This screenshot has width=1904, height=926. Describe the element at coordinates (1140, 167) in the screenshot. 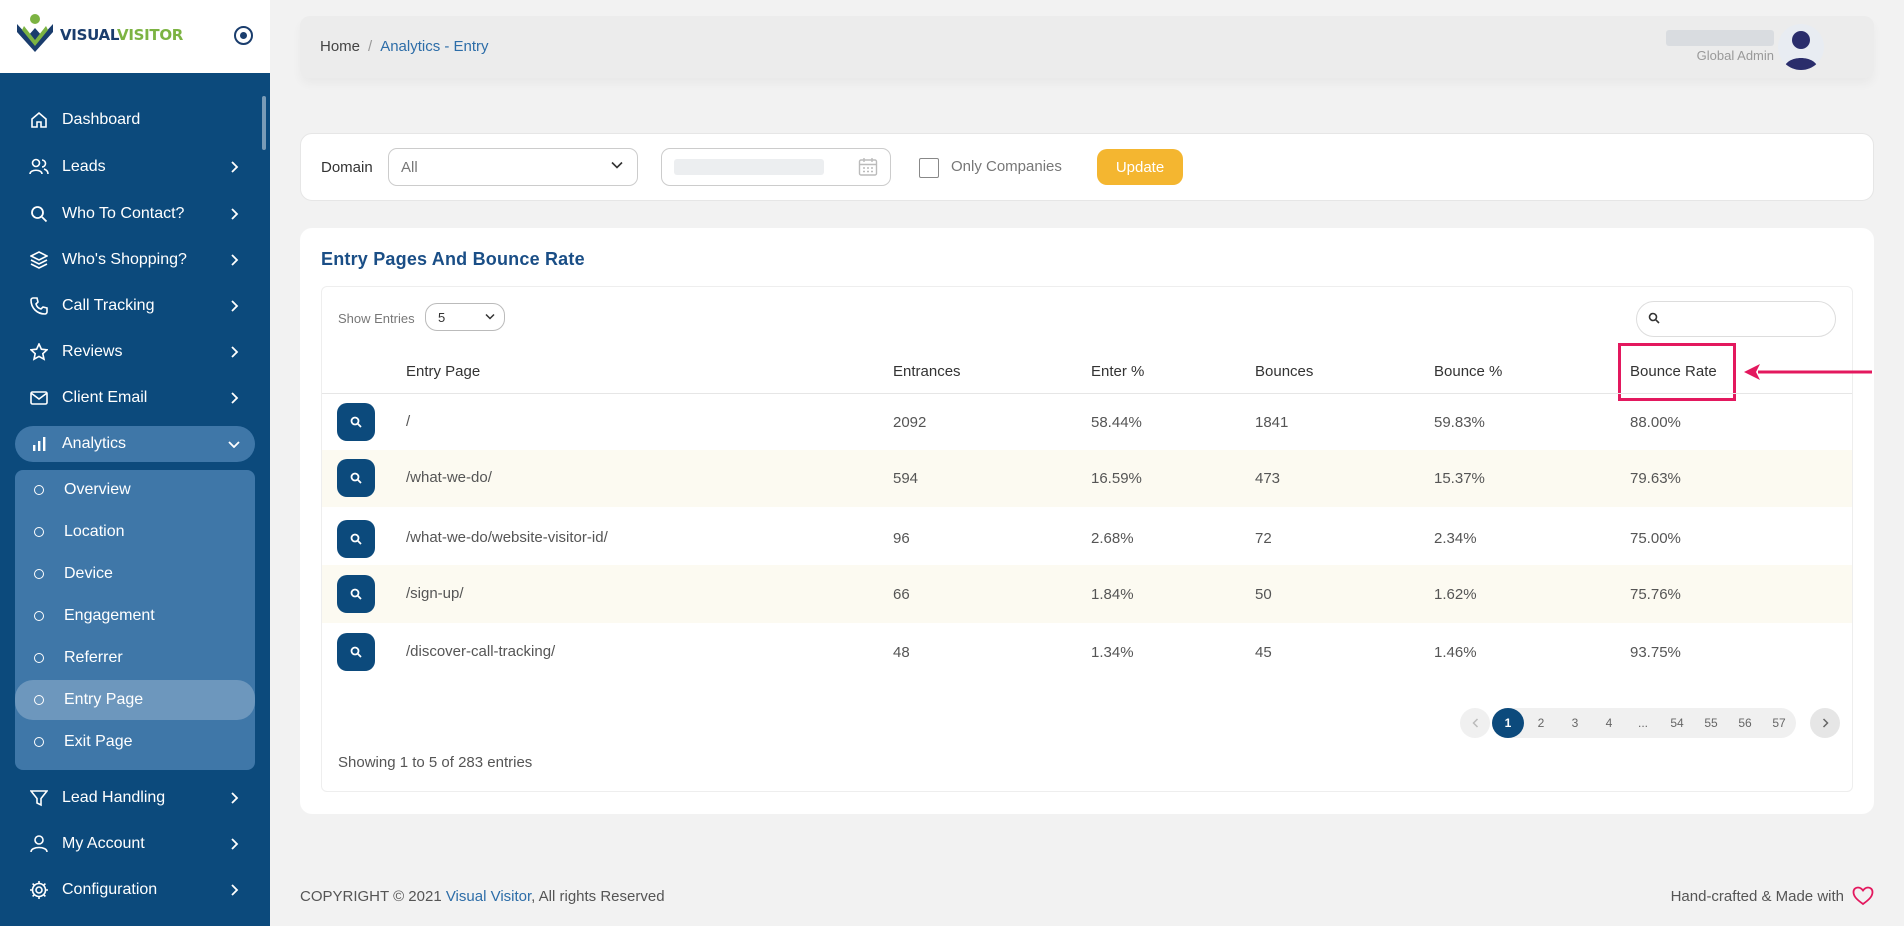

I see `update-button: Update` at that location.